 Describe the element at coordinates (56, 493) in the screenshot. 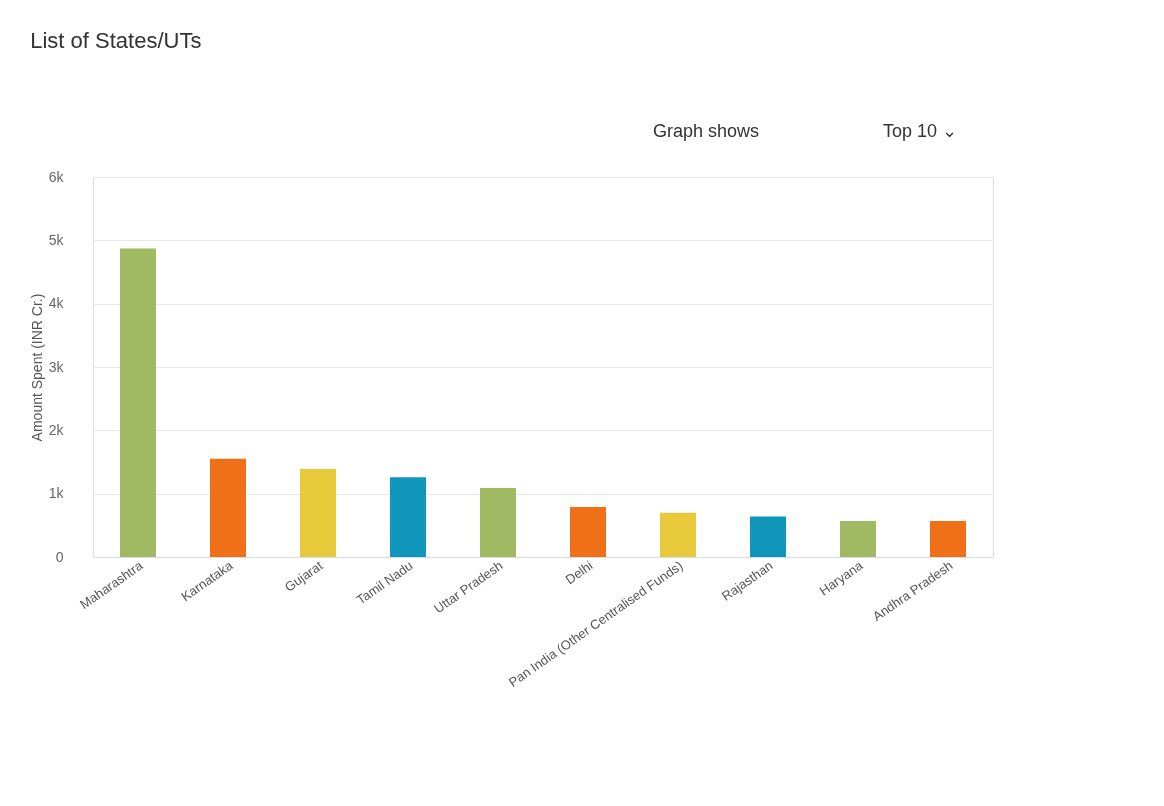

I see `y-tick-label: 1k` at that location.